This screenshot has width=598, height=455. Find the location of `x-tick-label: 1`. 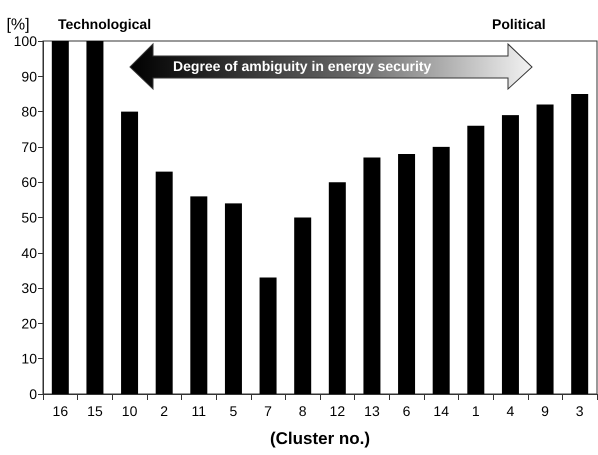

x-tick-label: 1 is located at coordinates (476, 411).